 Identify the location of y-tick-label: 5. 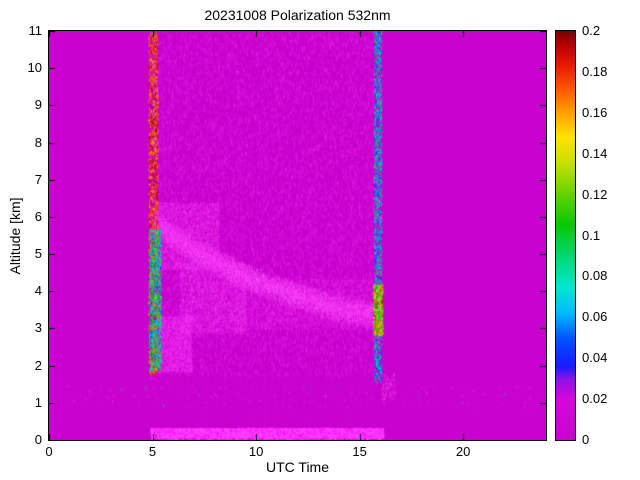
(38, 254).